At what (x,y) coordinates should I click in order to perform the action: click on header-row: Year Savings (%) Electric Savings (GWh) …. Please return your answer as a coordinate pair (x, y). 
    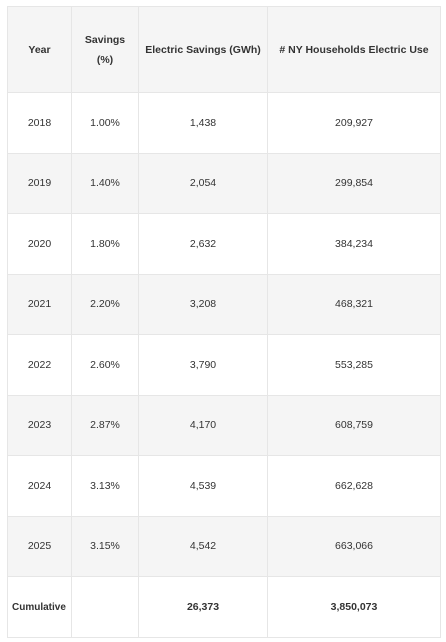
    Looking at the image, I should click on (224, 49).